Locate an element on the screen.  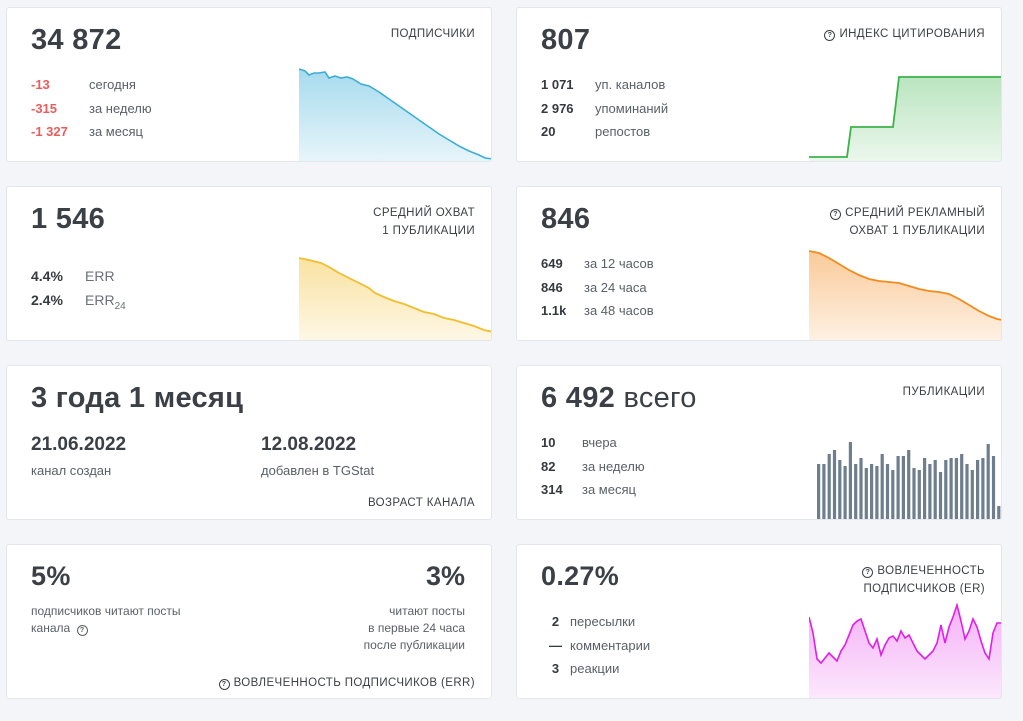
stat-row: 4.4% ERR is located at coordinates (78, 277).